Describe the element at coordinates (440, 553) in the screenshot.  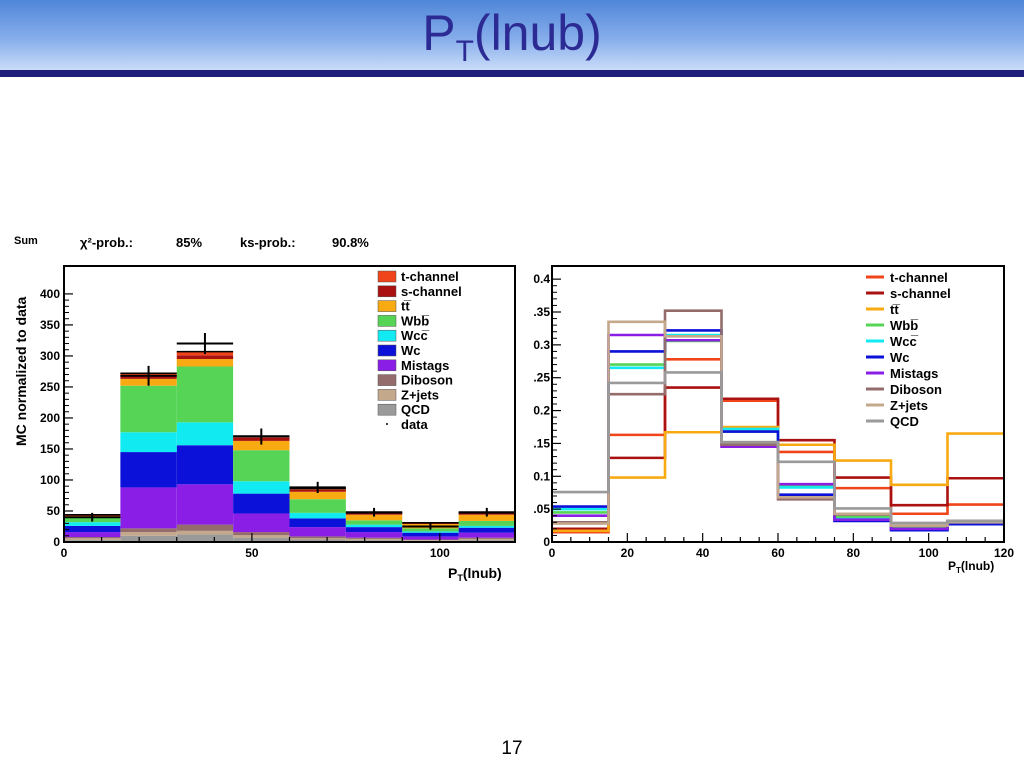
I see `left-x-tick-label: 100` at that location.